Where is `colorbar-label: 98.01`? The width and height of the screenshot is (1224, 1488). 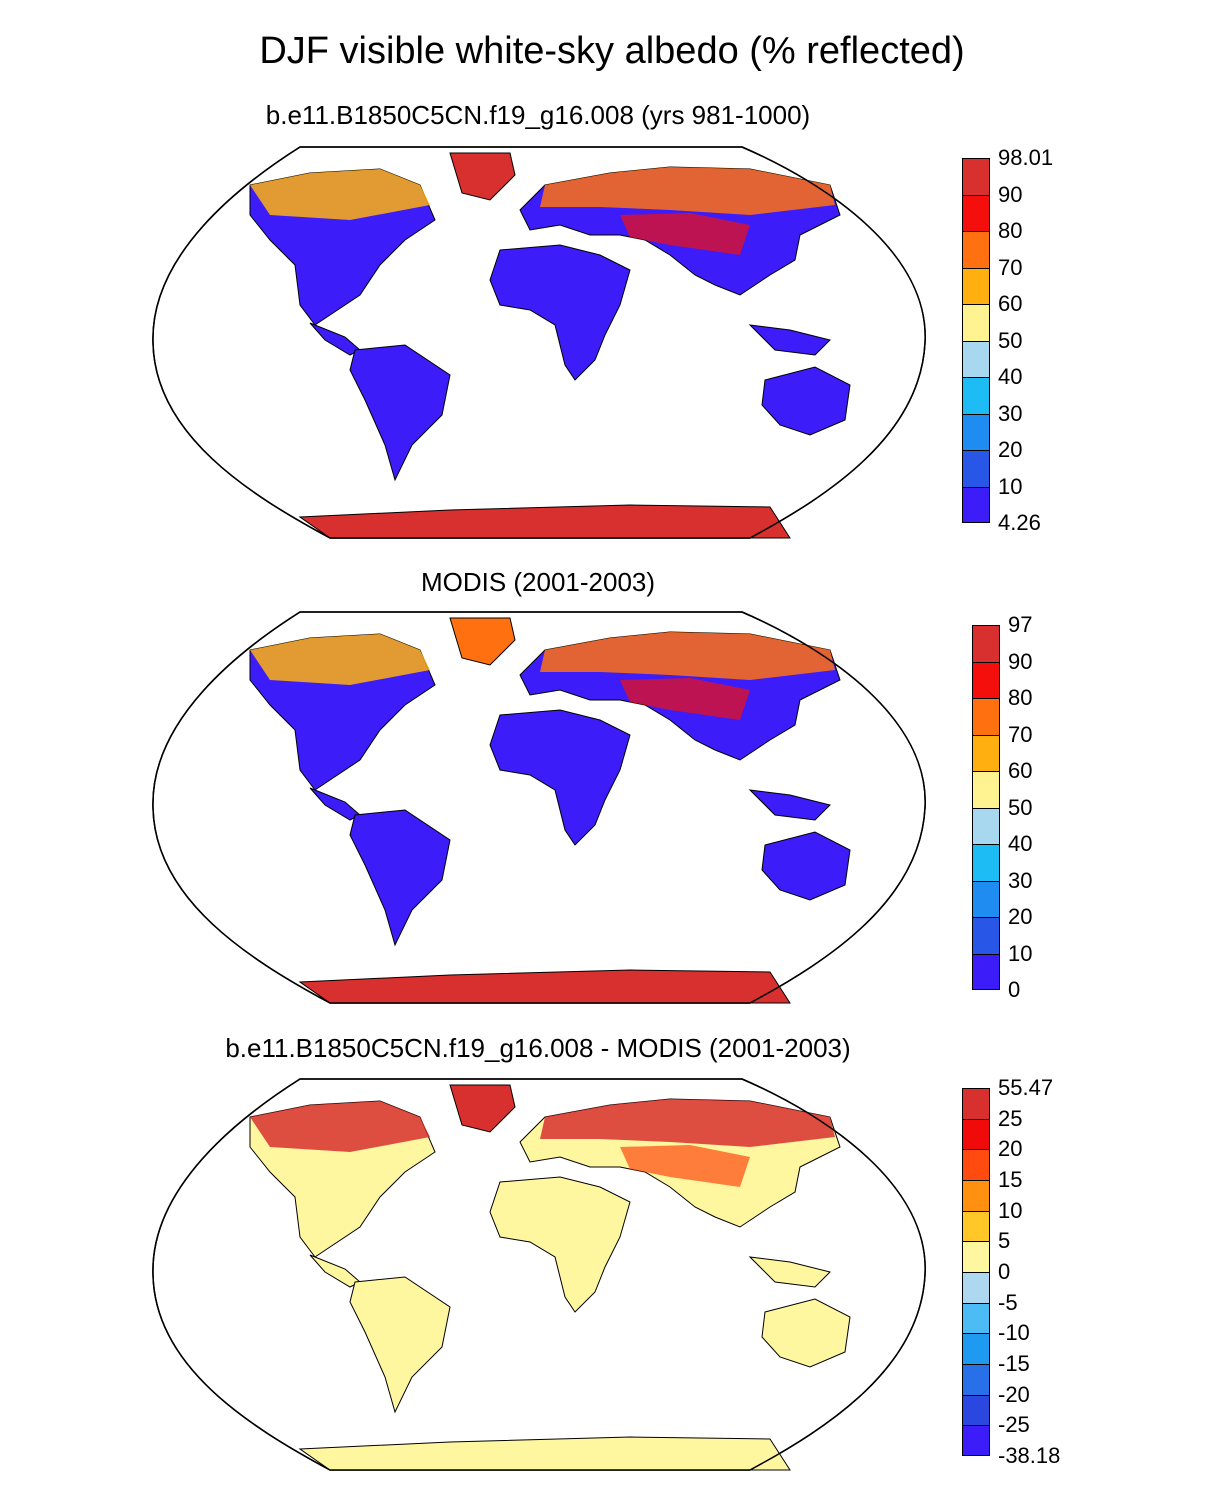
colorbar-label: 98.01 is located at coordinates (1026, 157).